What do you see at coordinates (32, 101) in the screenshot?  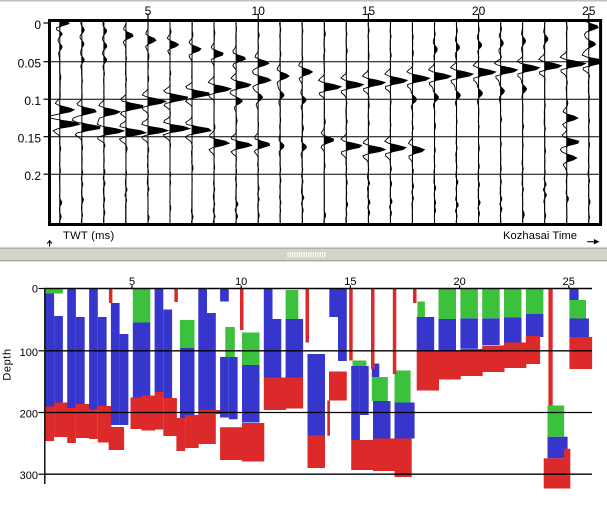 I see `svg-text: 0.1` at bounding box center [32, 101].